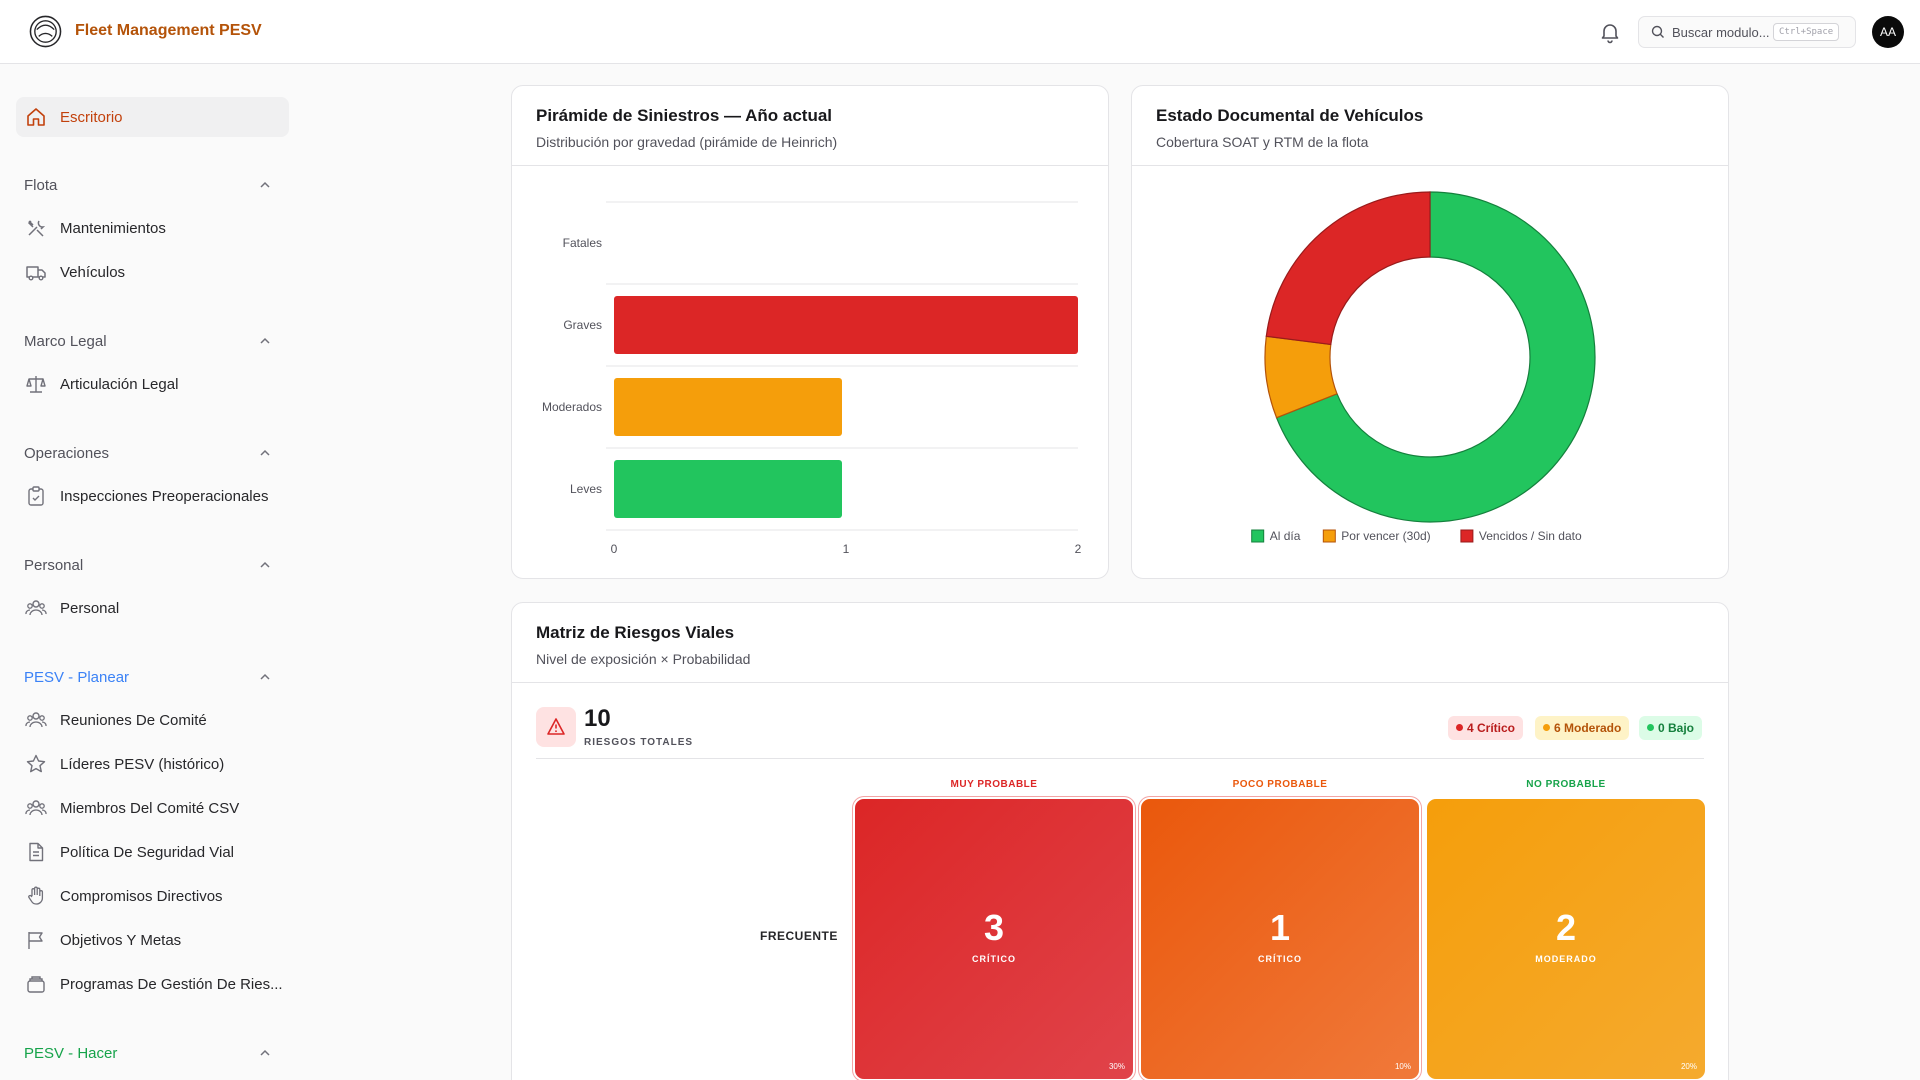 Image resolution: width=1920 pixels, height=1080 pixels. I want to click on flag-icon, so click(35, 940).